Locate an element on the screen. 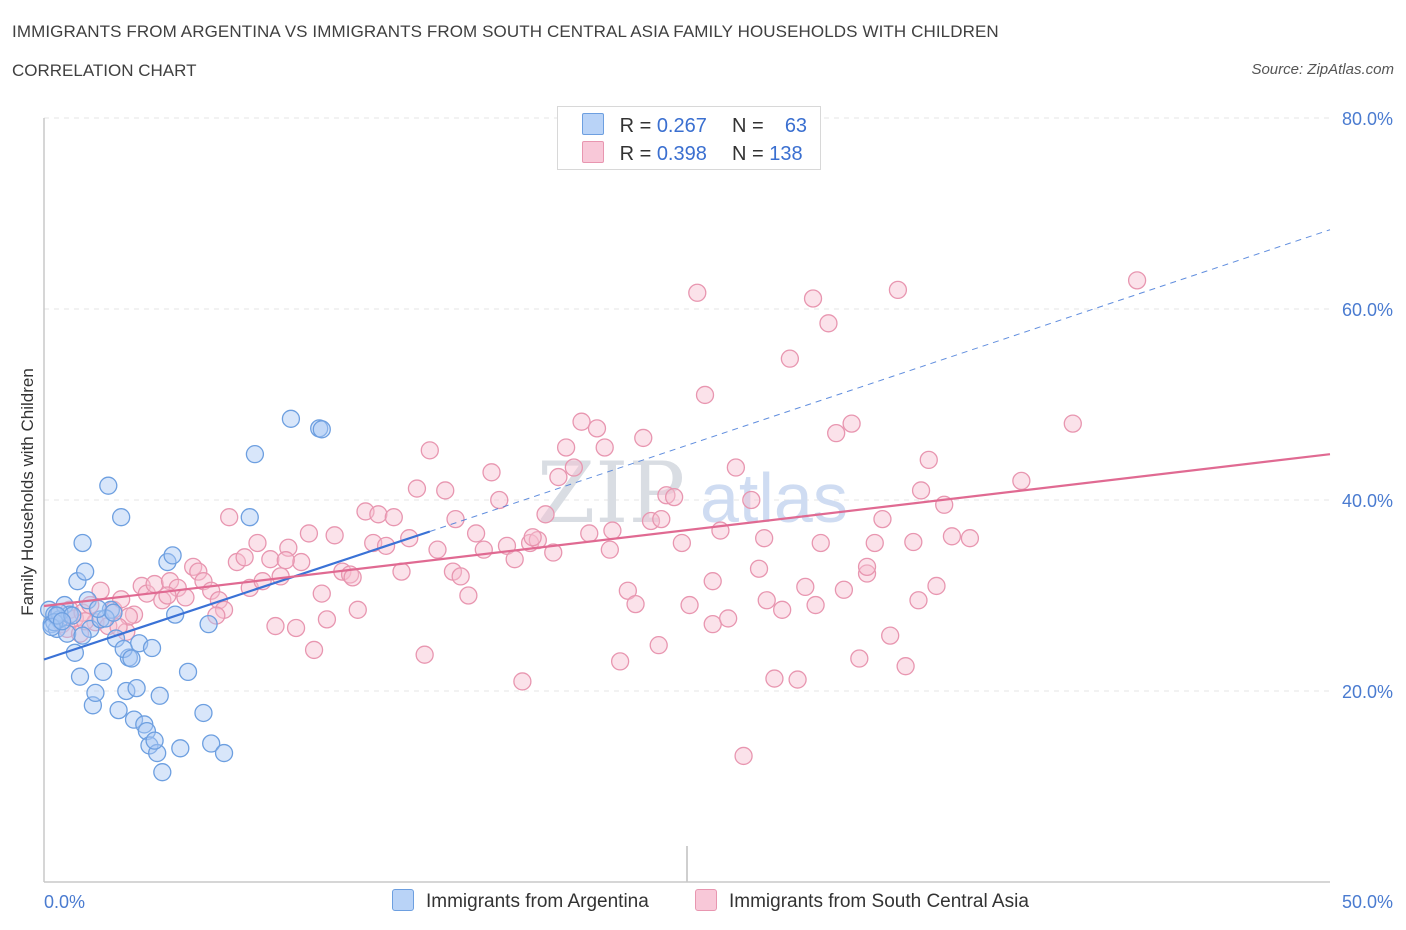 The width and height of the screenshot is (1406, 930). argentina-trend-line is located at coordinates (237, 595).